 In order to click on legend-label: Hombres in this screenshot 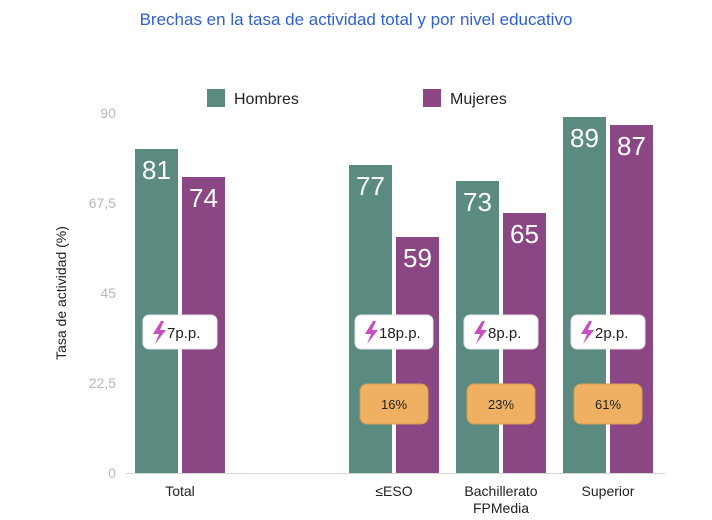, I will do `click(266, 99)`.